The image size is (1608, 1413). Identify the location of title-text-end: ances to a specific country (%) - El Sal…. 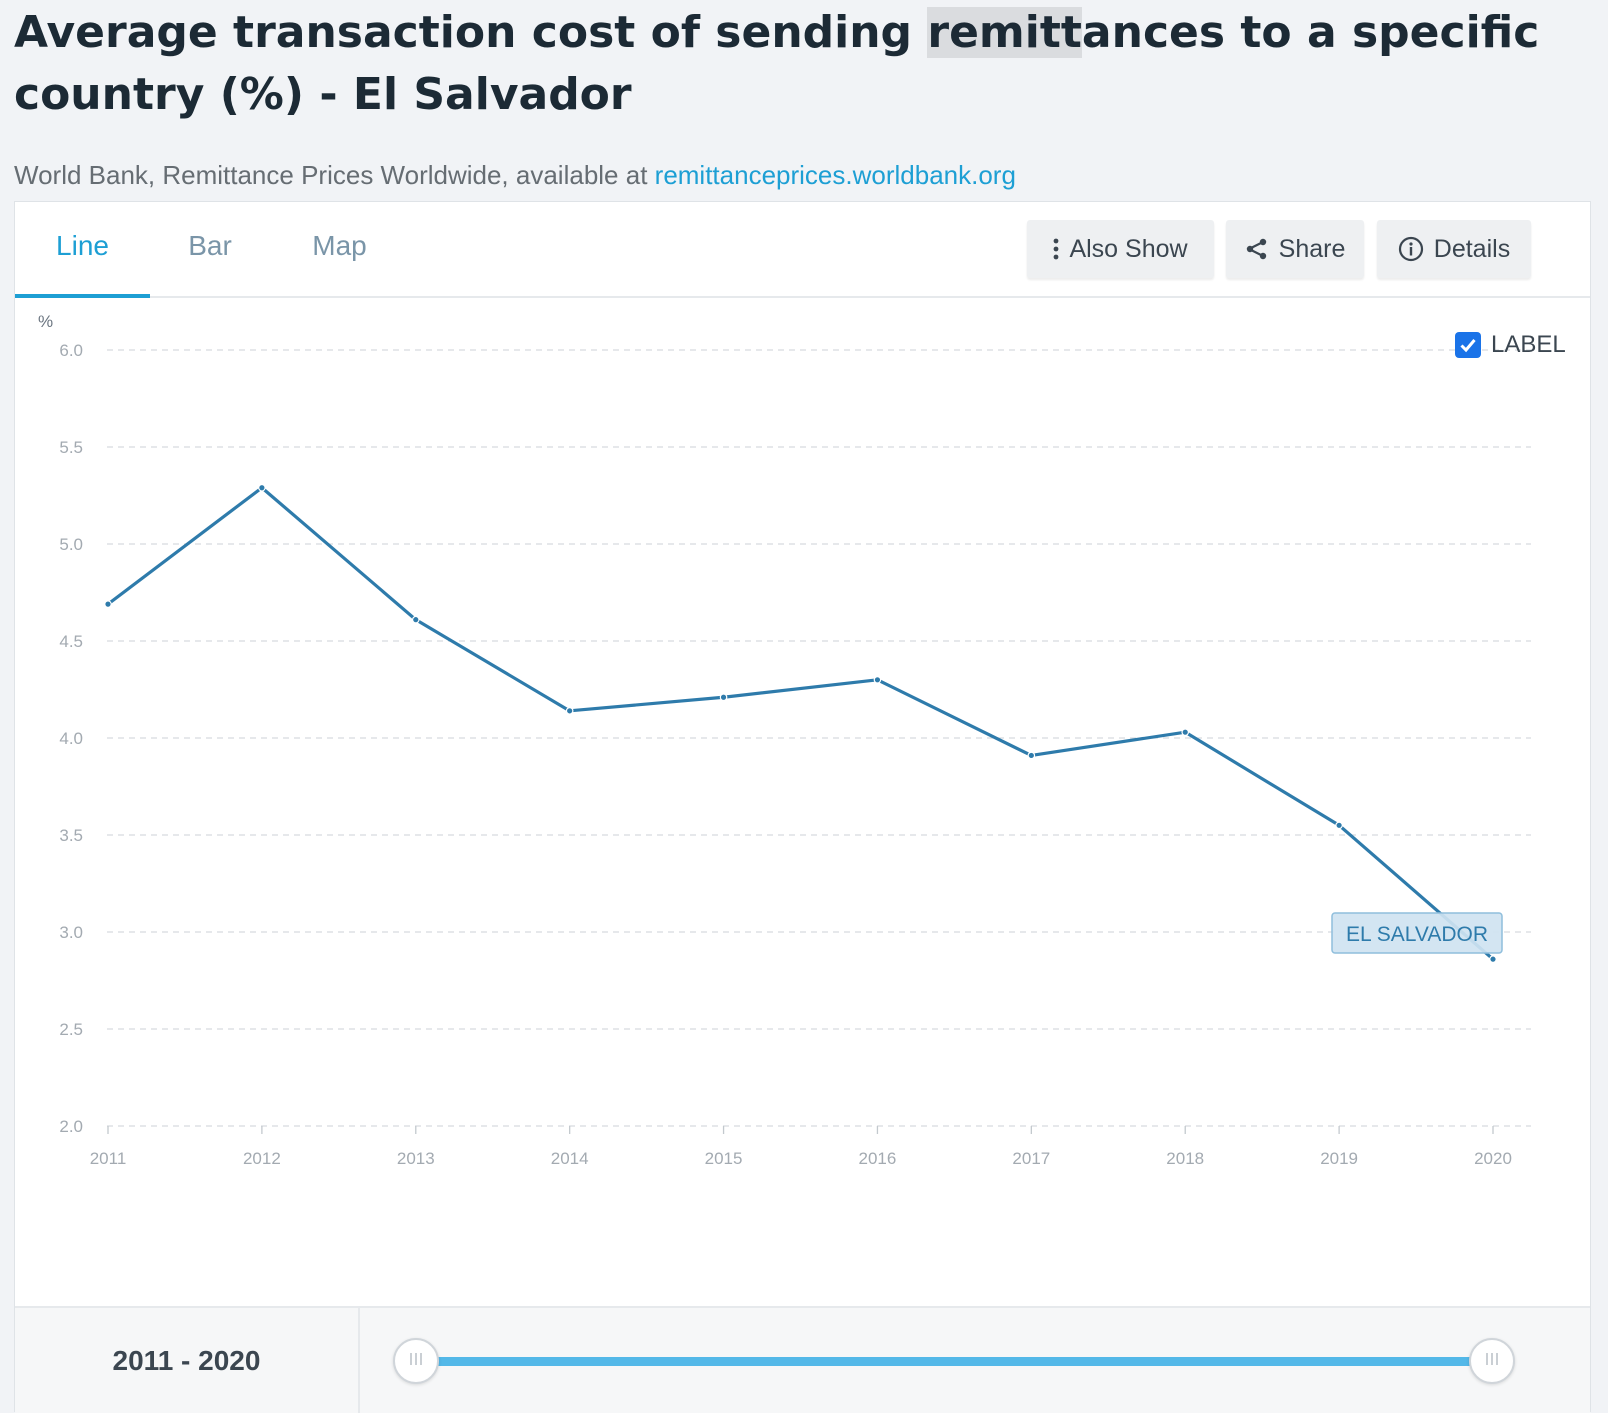
(777, 63).